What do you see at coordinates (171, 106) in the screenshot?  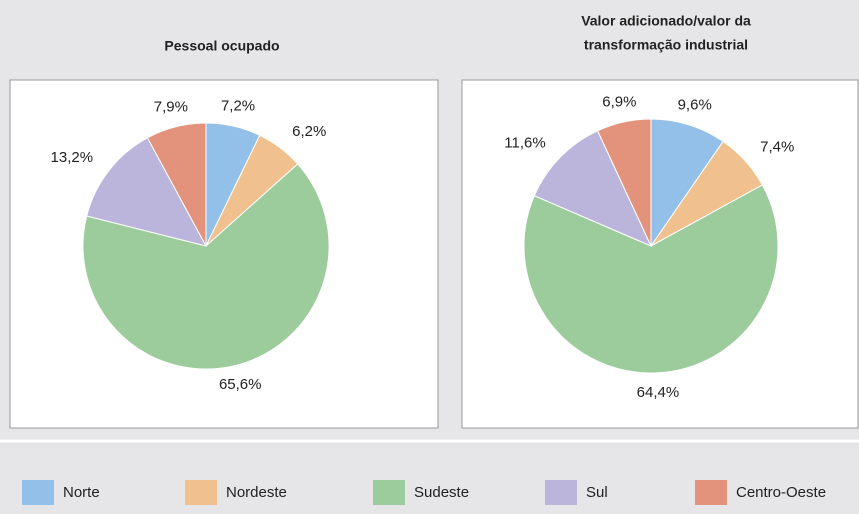 I see `data-label: 7,9%` at bounding box center [171, 106].